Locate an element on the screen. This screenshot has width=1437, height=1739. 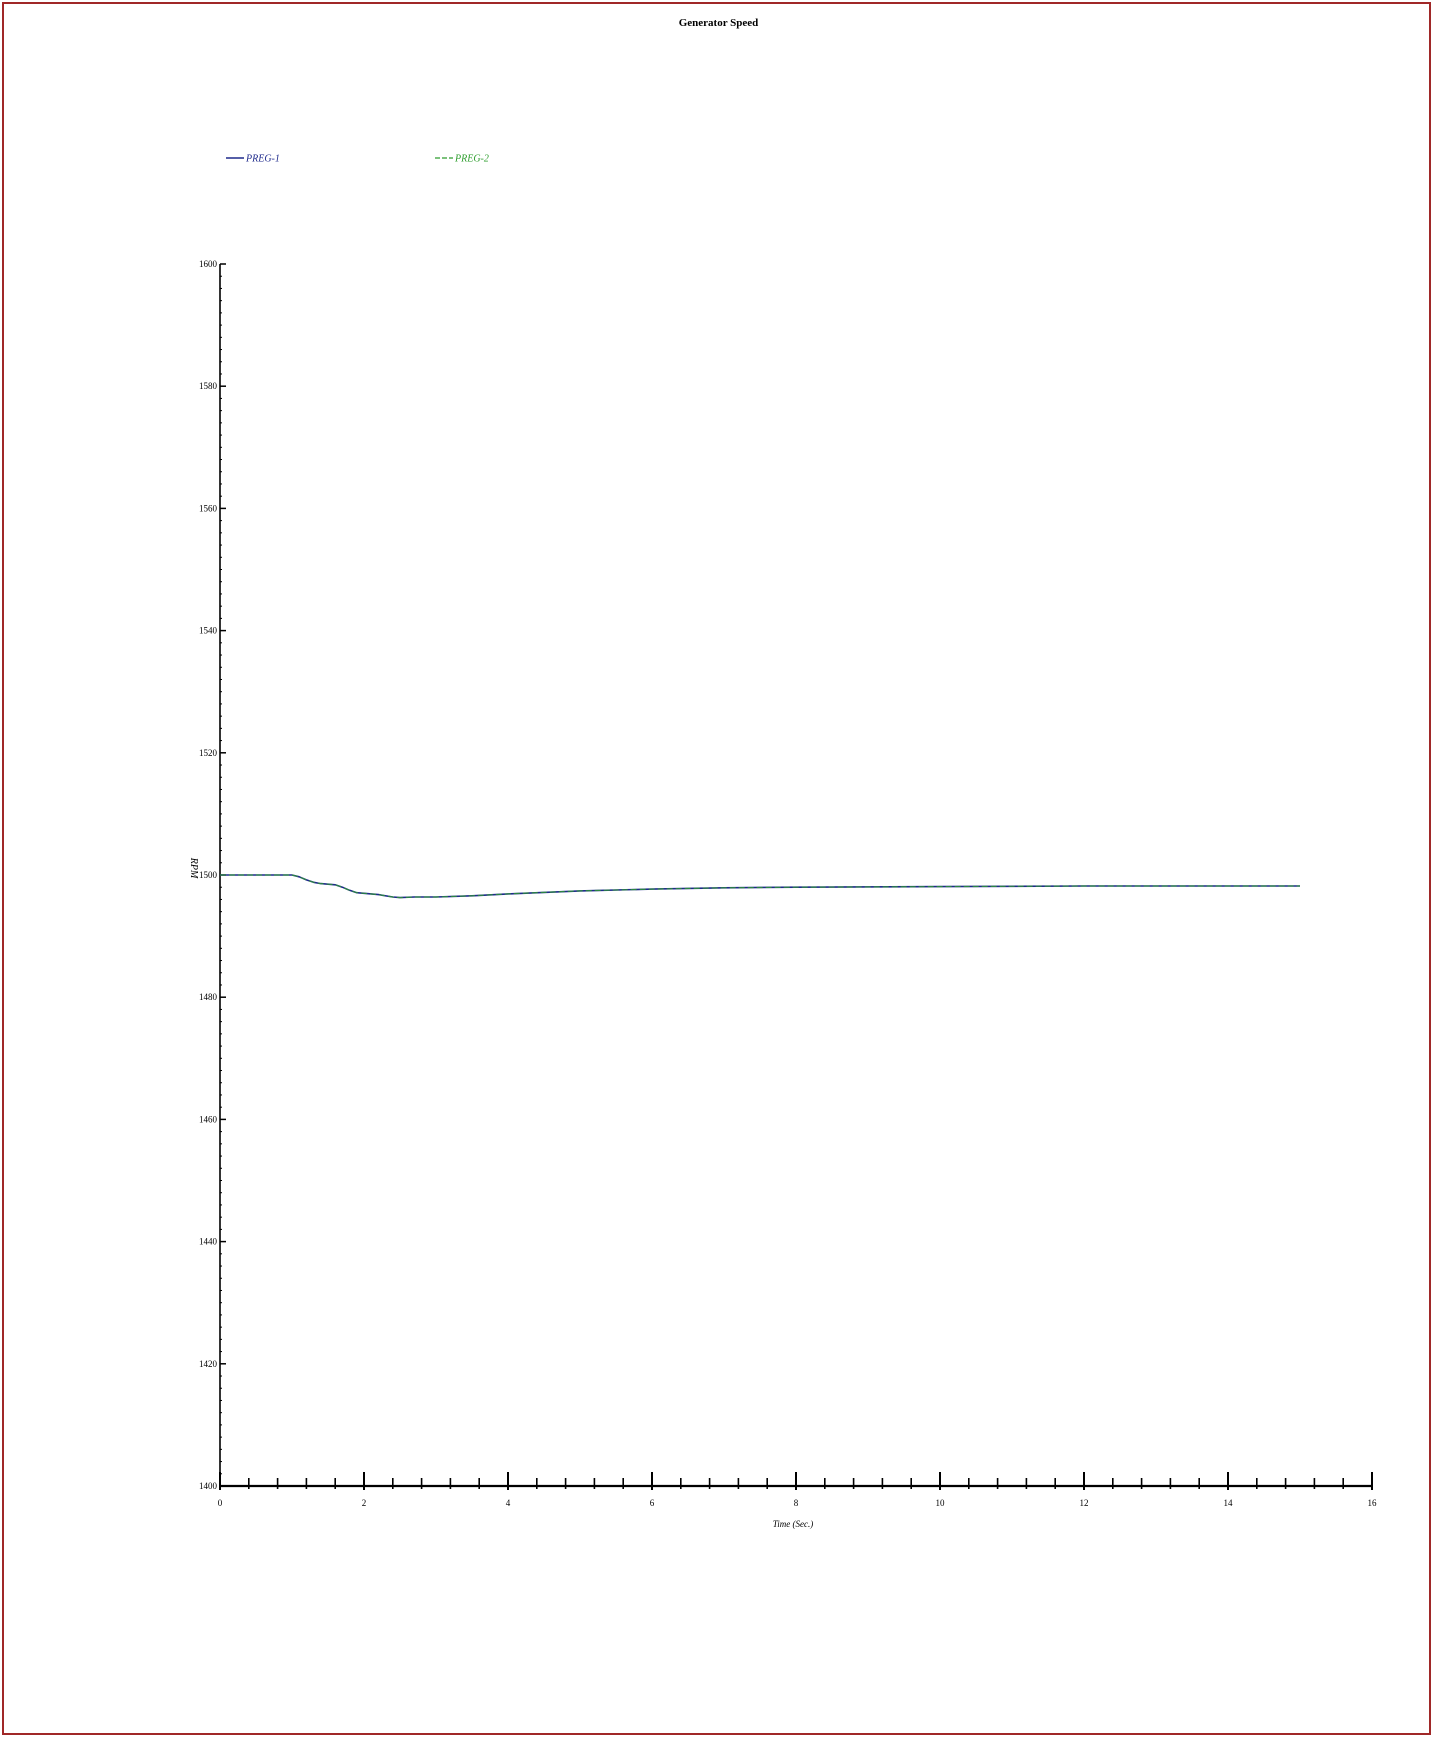
y-axis-label: RPM is located at coordinates (193, 868).